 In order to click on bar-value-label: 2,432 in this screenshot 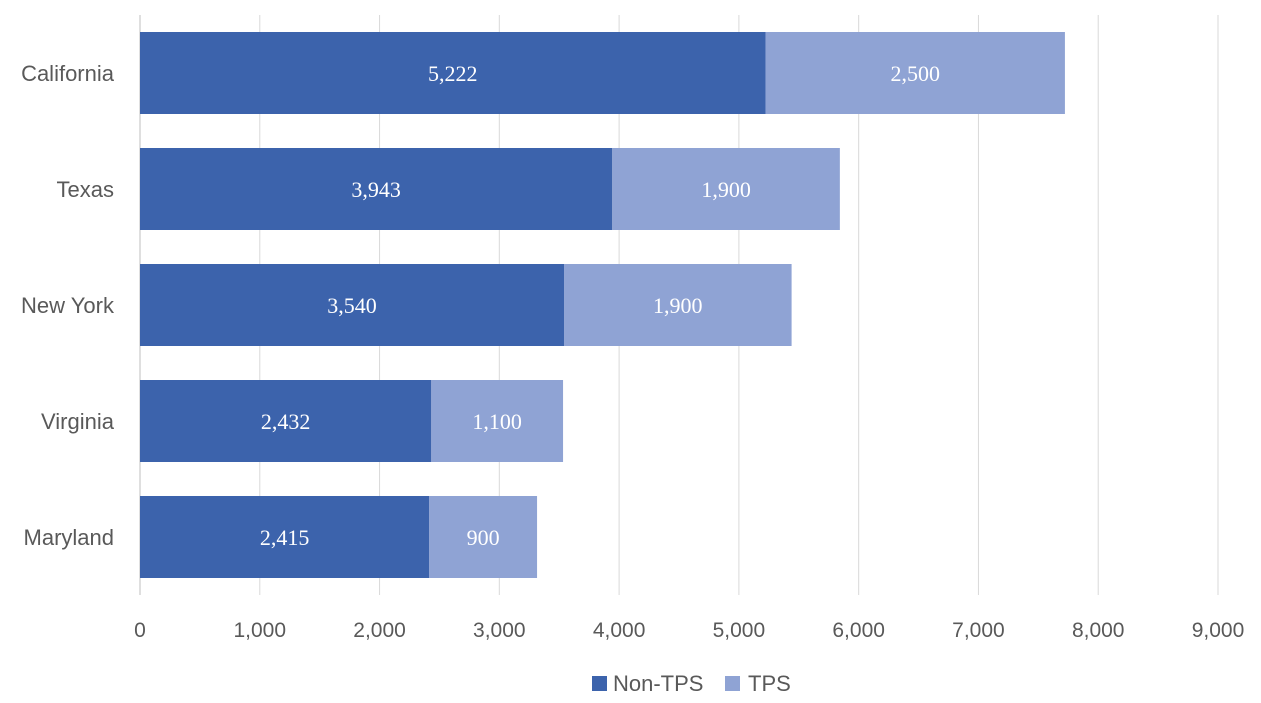, I will do `click(286, 421)`.